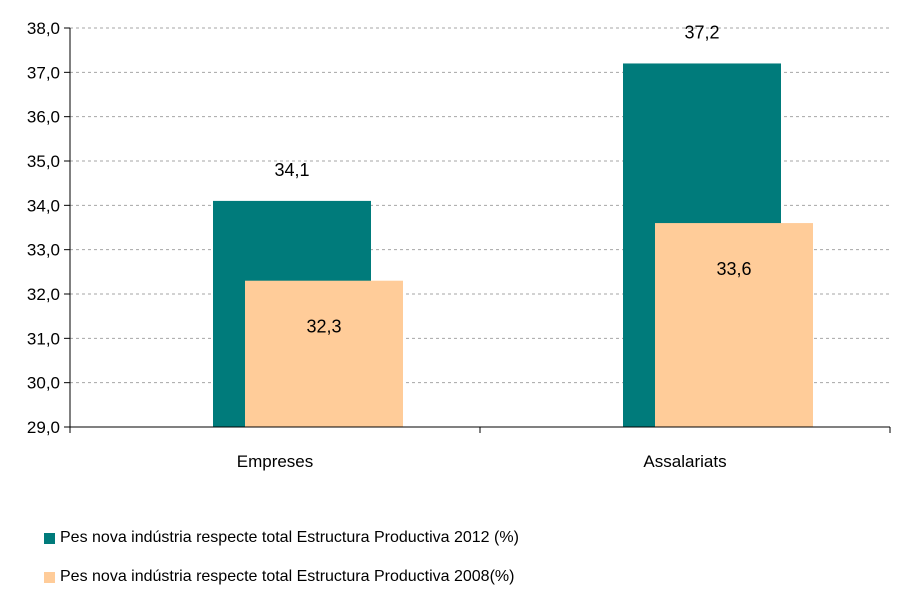 This screenshot has height=606, width=908. What do you see at coordinates (323, 327) in the screenshot?
I see `data-label-empreses-1: 32,3` at bounding box center [323, 327].